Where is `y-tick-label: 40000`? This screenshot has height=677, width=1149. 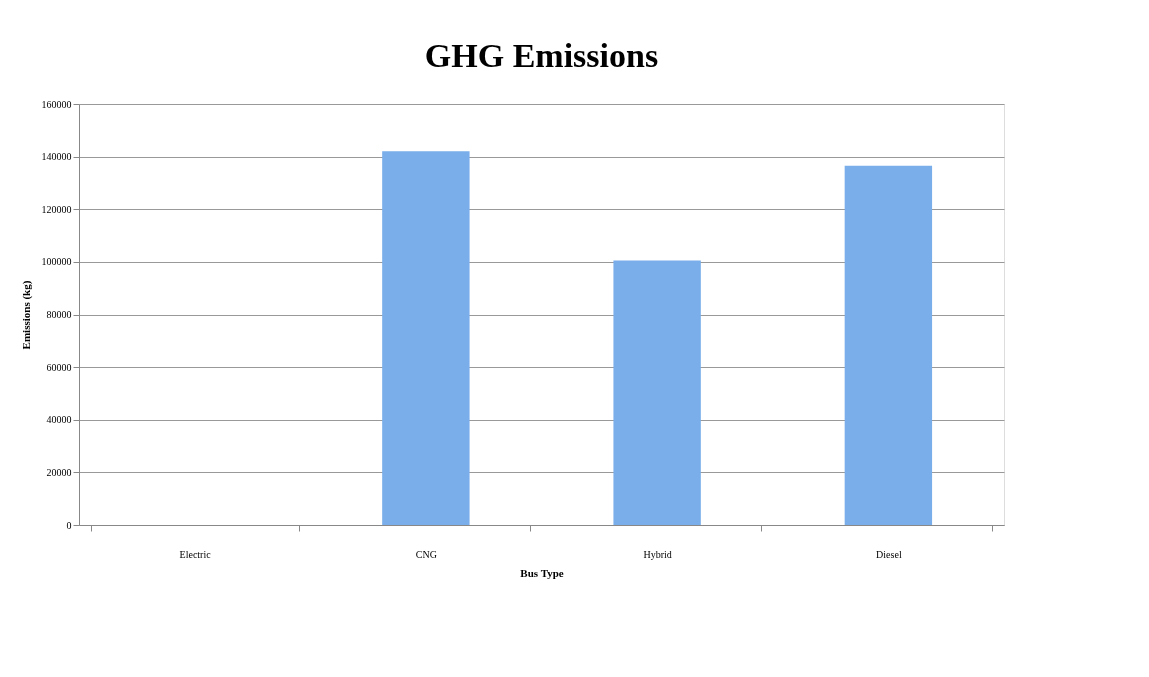 y-tick-label: 40000 is located at coordinates (59, 420).